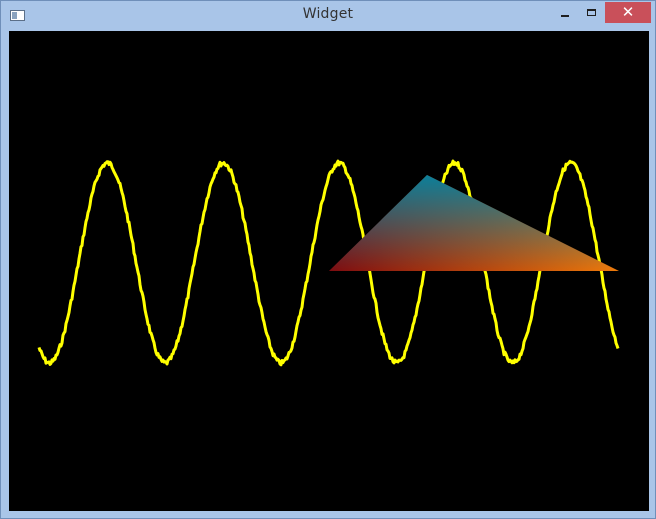 Image resolution: width=656 pixels, height=519 pixels. What do you see at coordinates (565, 12) in the screenshot?
I see `minimize-button` at bounding box center [565, 12].